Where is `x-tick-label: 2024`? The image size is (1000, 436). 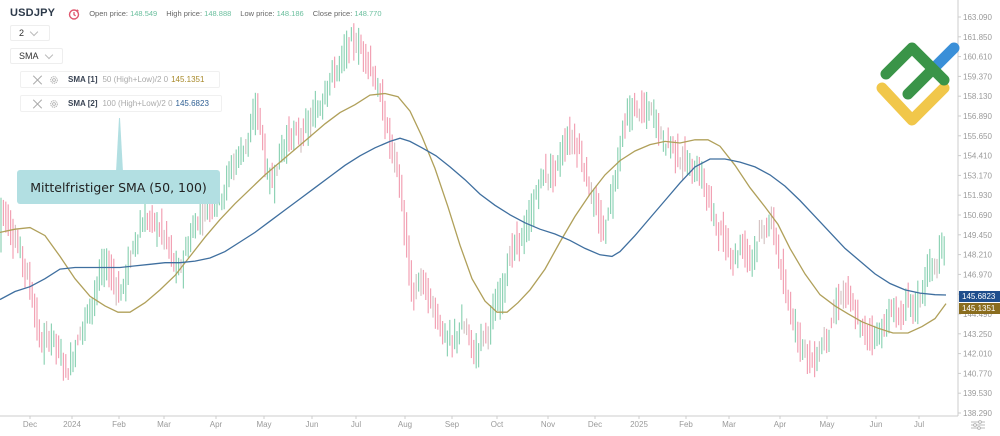 x-tick-label: 2024 is located at coordinates (72, 424).